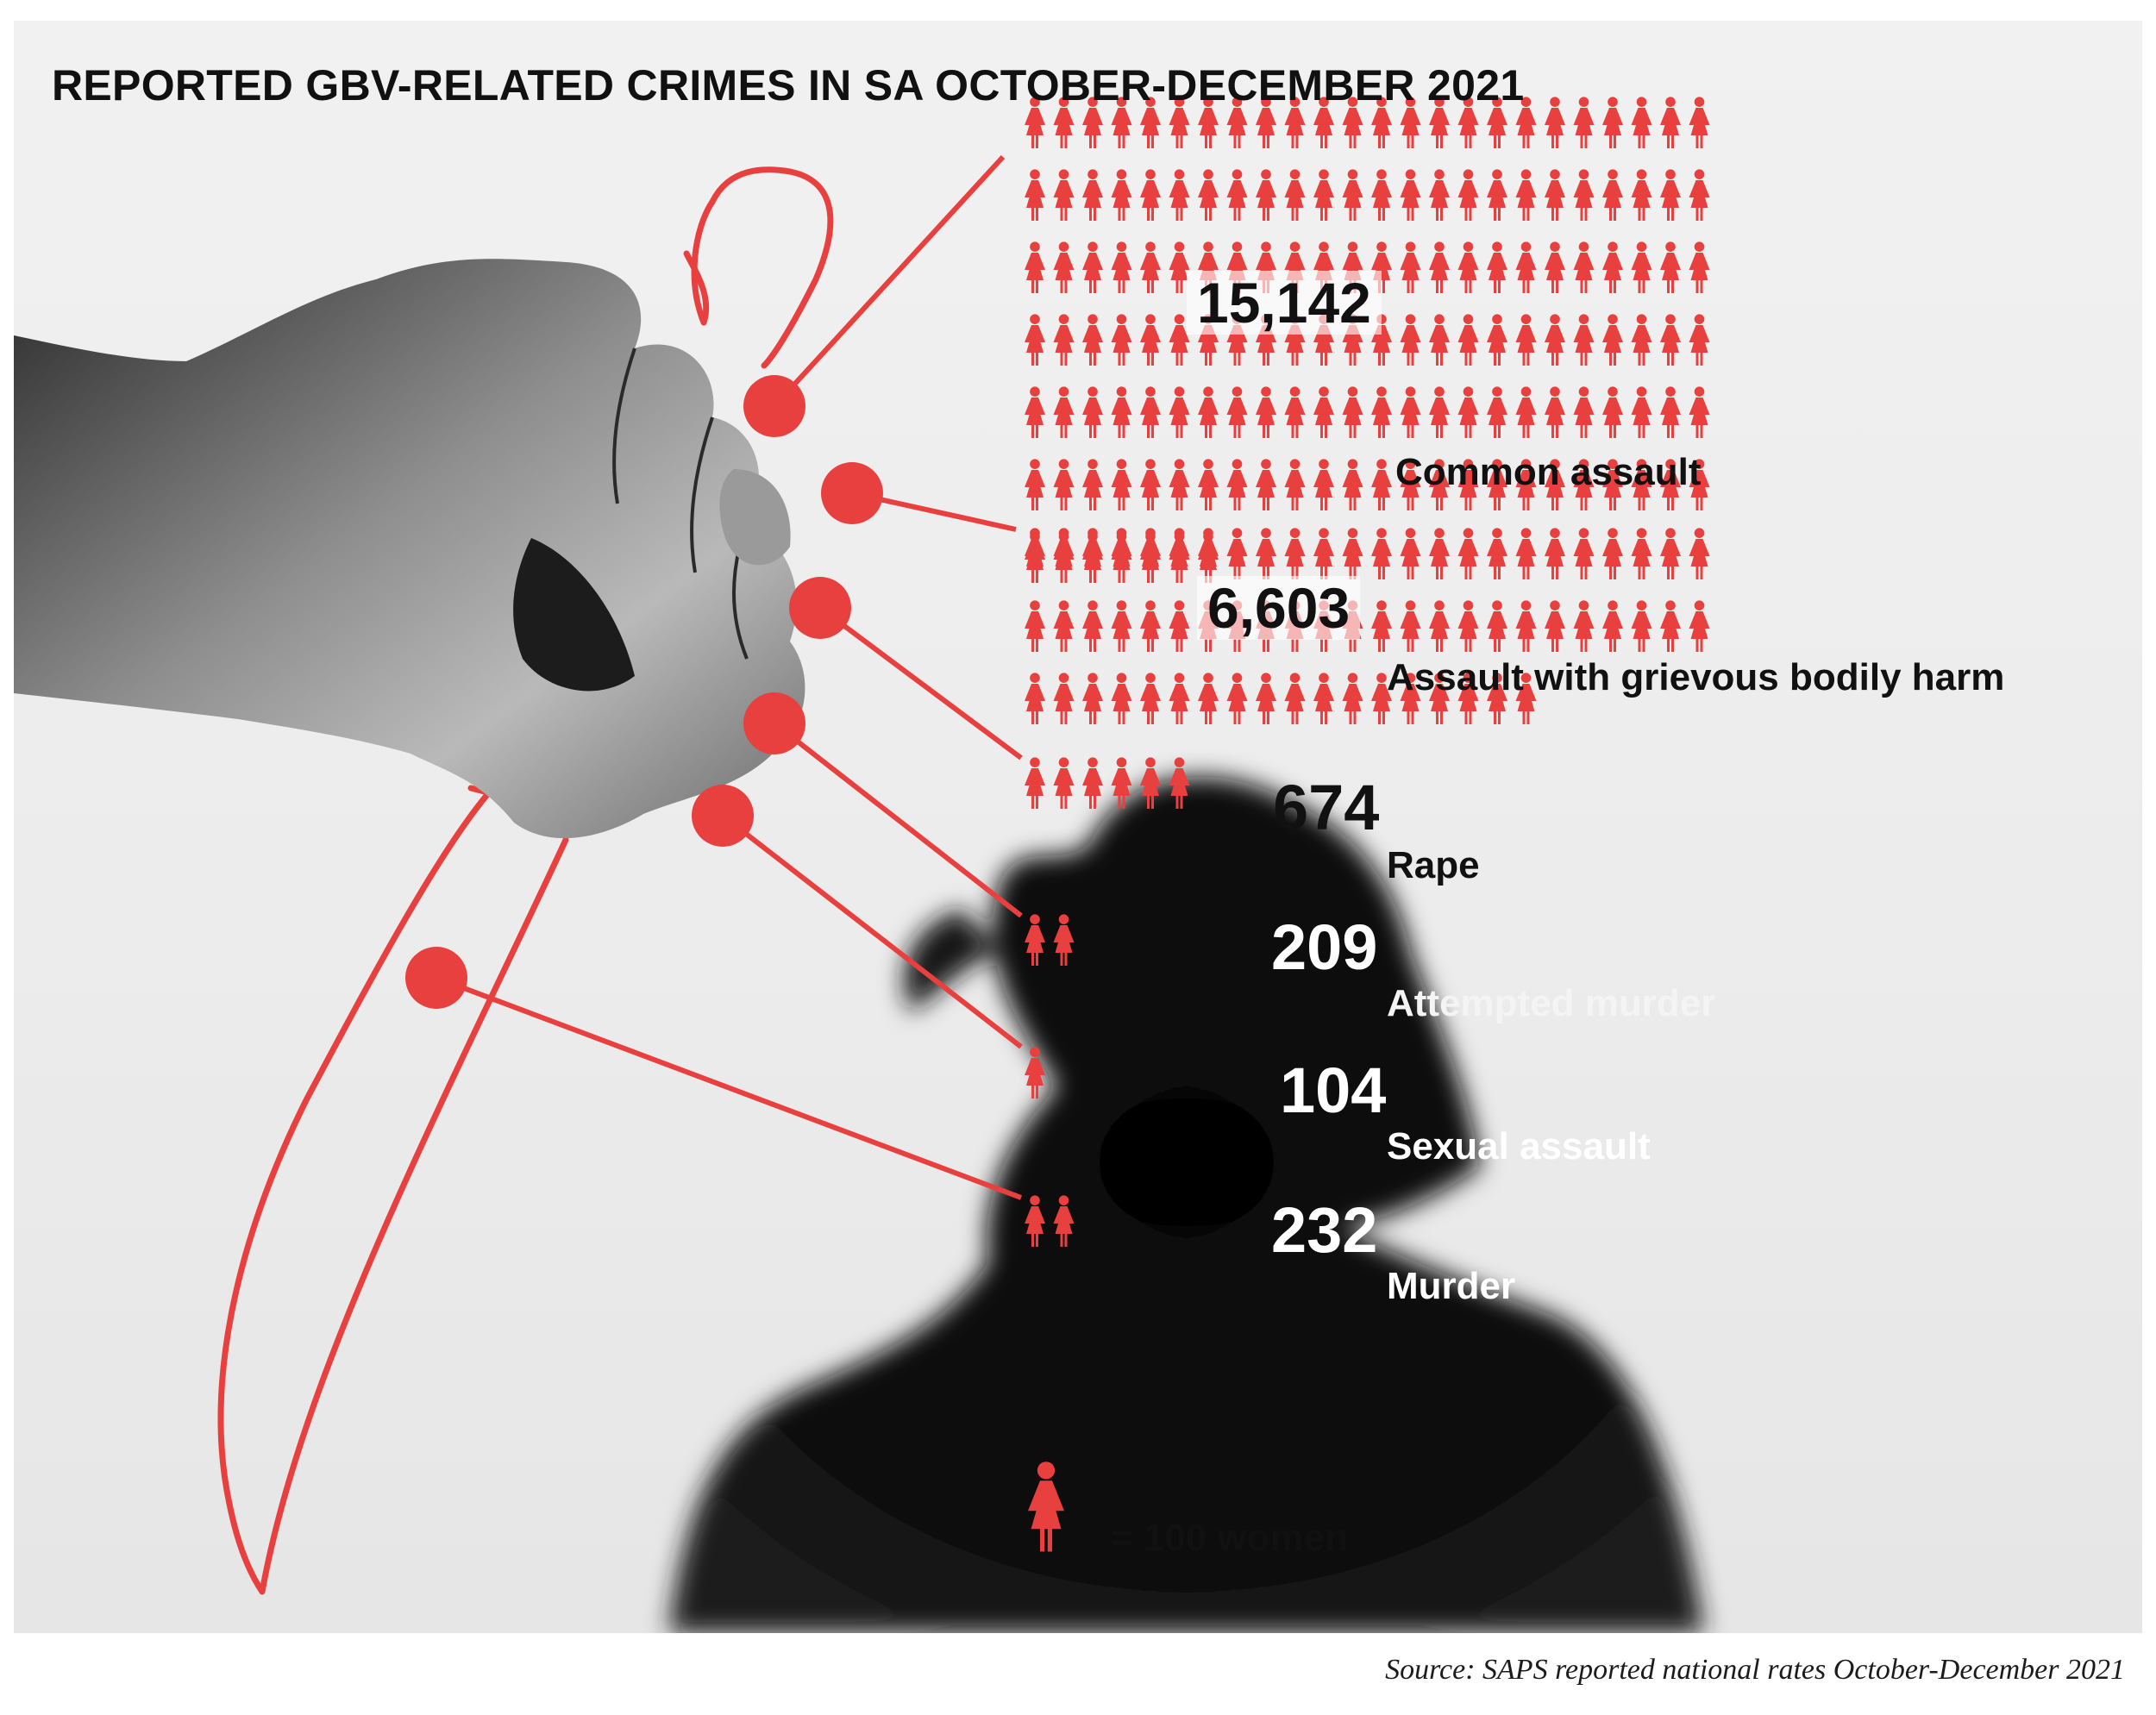 This screenshot has height=1715, width=2156. What do you see at coordinates (1451, 1286) in the screenshot?
I see `label-murder: Murder` at bounding box center [1451, 1286].